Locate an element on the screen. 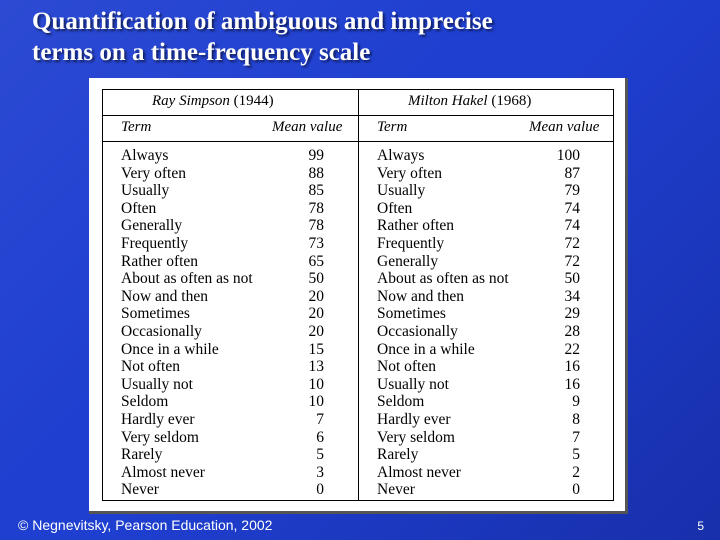 The width and height of the screenshot is (720, 540). simpson-value: 5 is located at coordinates (320, 455).